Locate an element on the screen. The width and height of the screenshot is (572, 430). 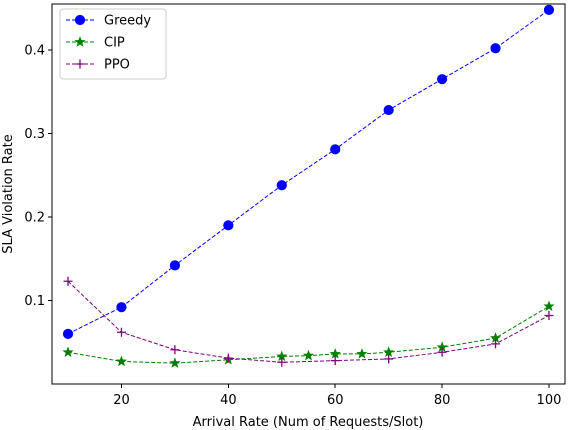
legend: Greedy CIP PPO is located at coordinates (113, 44).